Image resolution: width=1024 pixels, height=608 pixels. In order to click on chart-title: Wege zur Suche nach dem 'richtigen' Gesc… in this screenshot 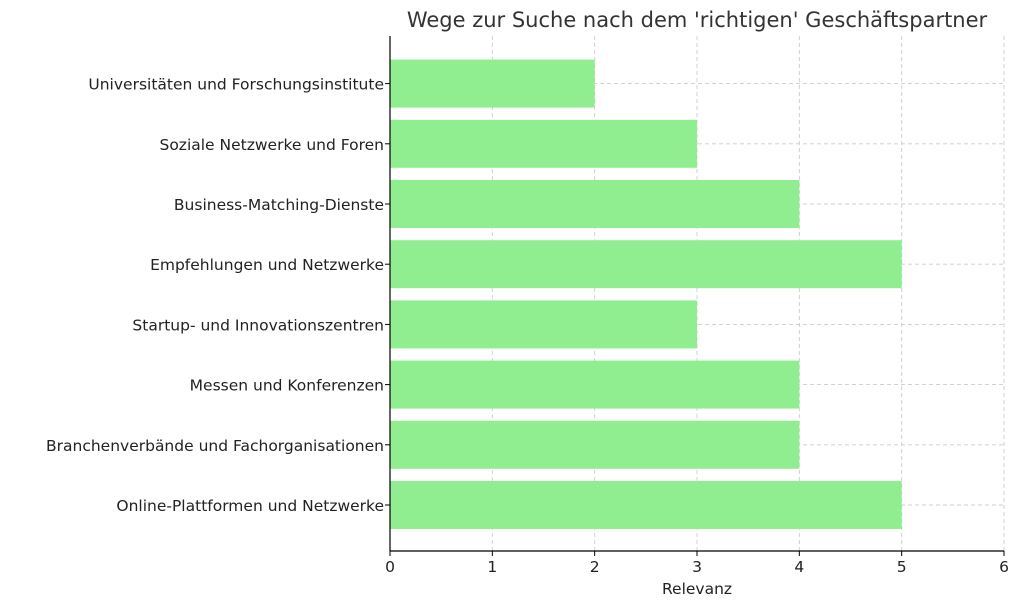, I will do `click(697, 20)`.